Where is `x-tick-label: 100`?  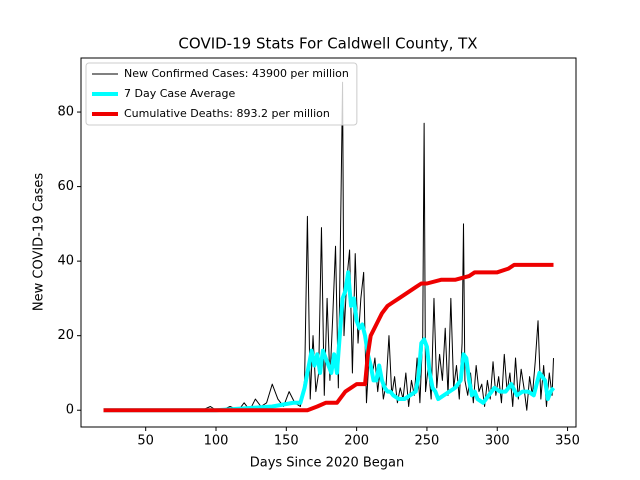 x-tick-label: 100 is located at coordinates (216, 441).